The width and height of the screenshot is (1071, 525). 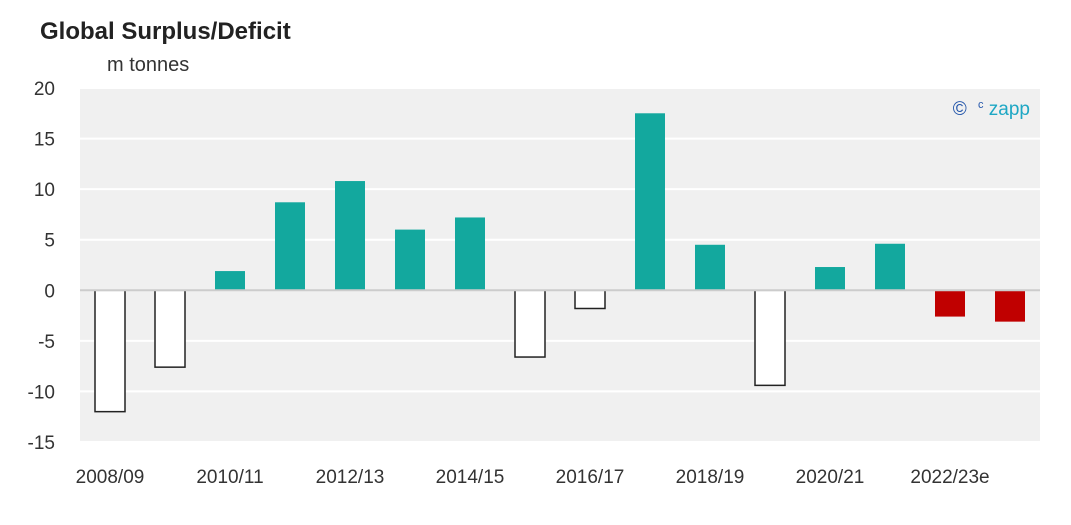 I want to click on chart-title: Global Surplus/Deficit, so click(x=165, y=31).